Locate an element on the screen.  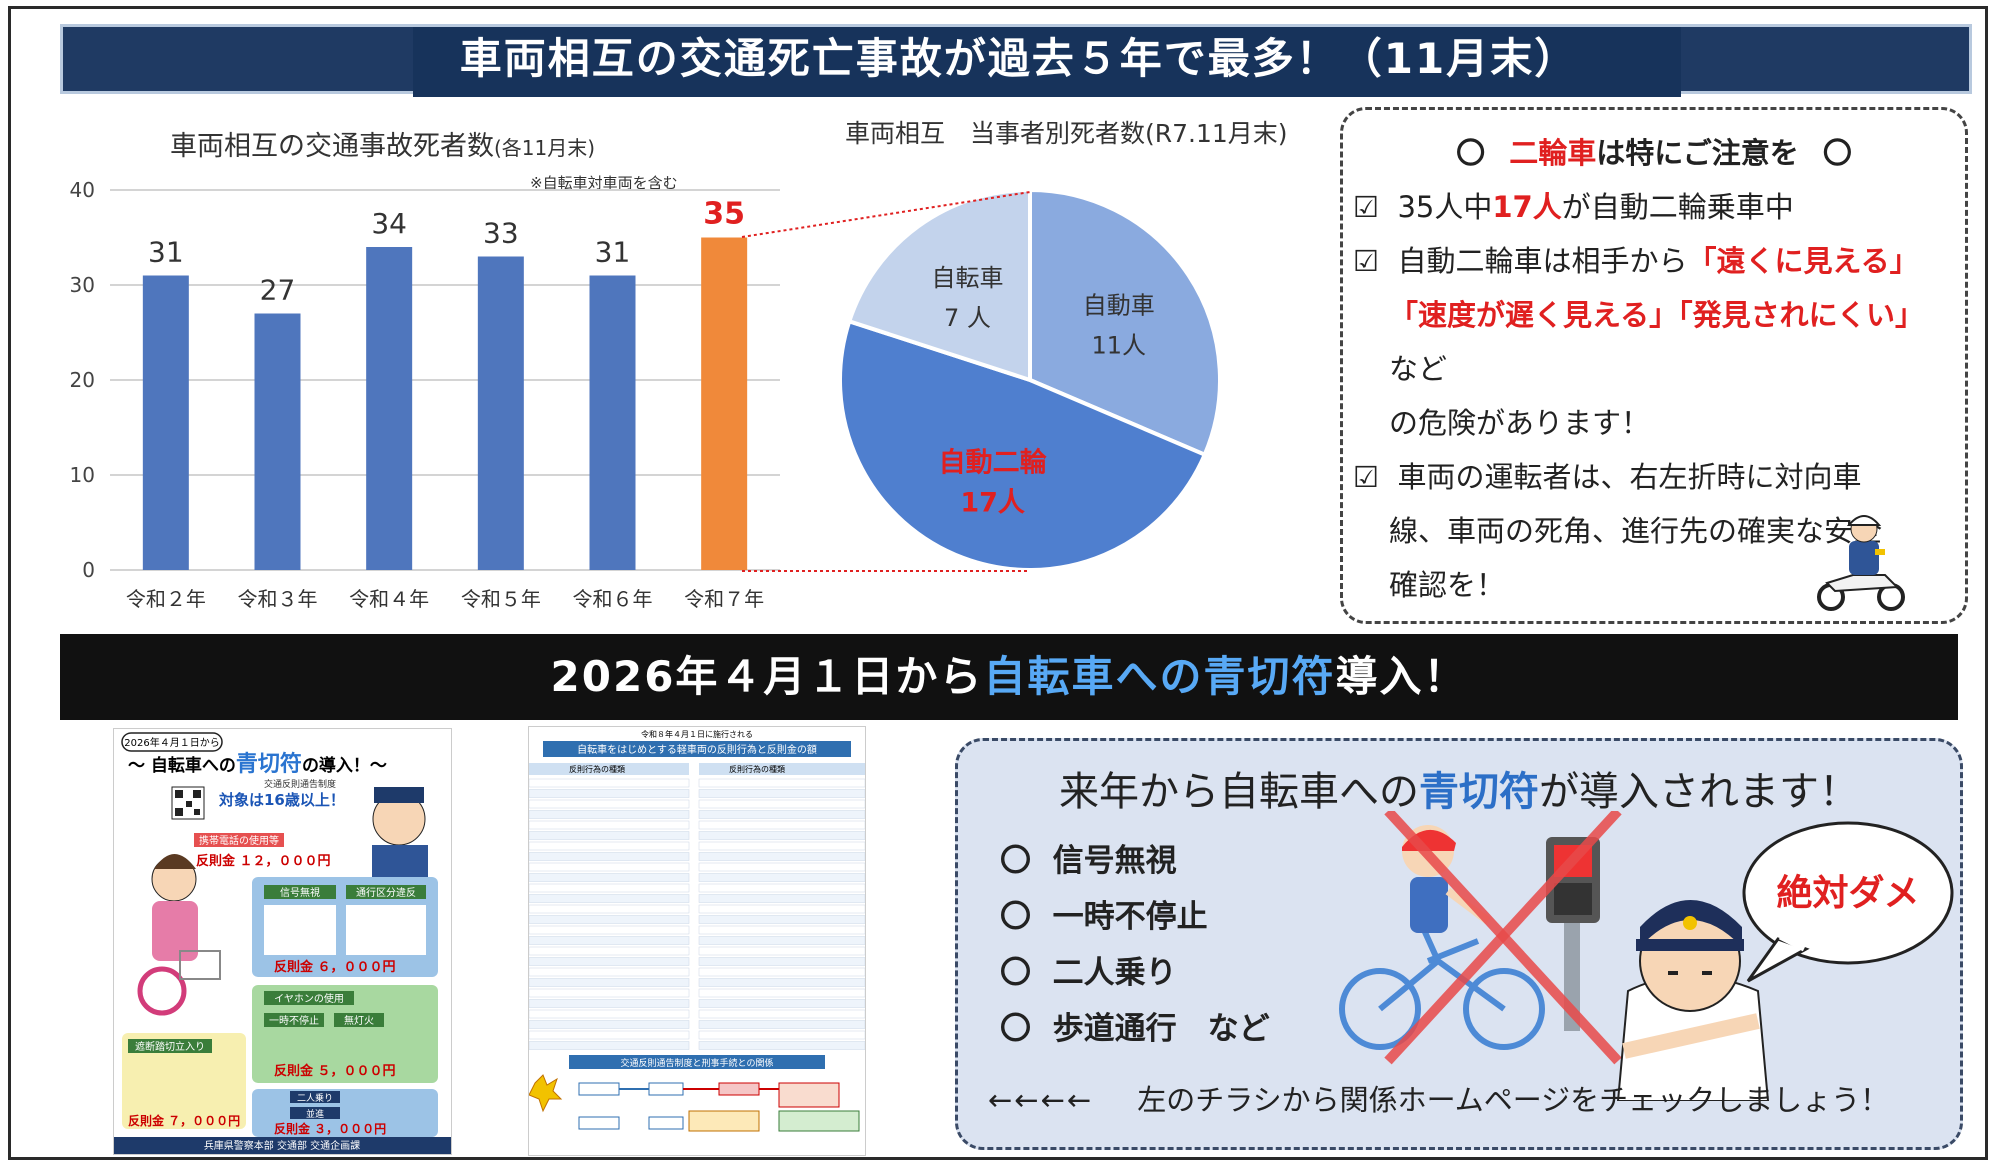
left-arrows-icon: ←←←← is located at coordinates (1041, 1100).